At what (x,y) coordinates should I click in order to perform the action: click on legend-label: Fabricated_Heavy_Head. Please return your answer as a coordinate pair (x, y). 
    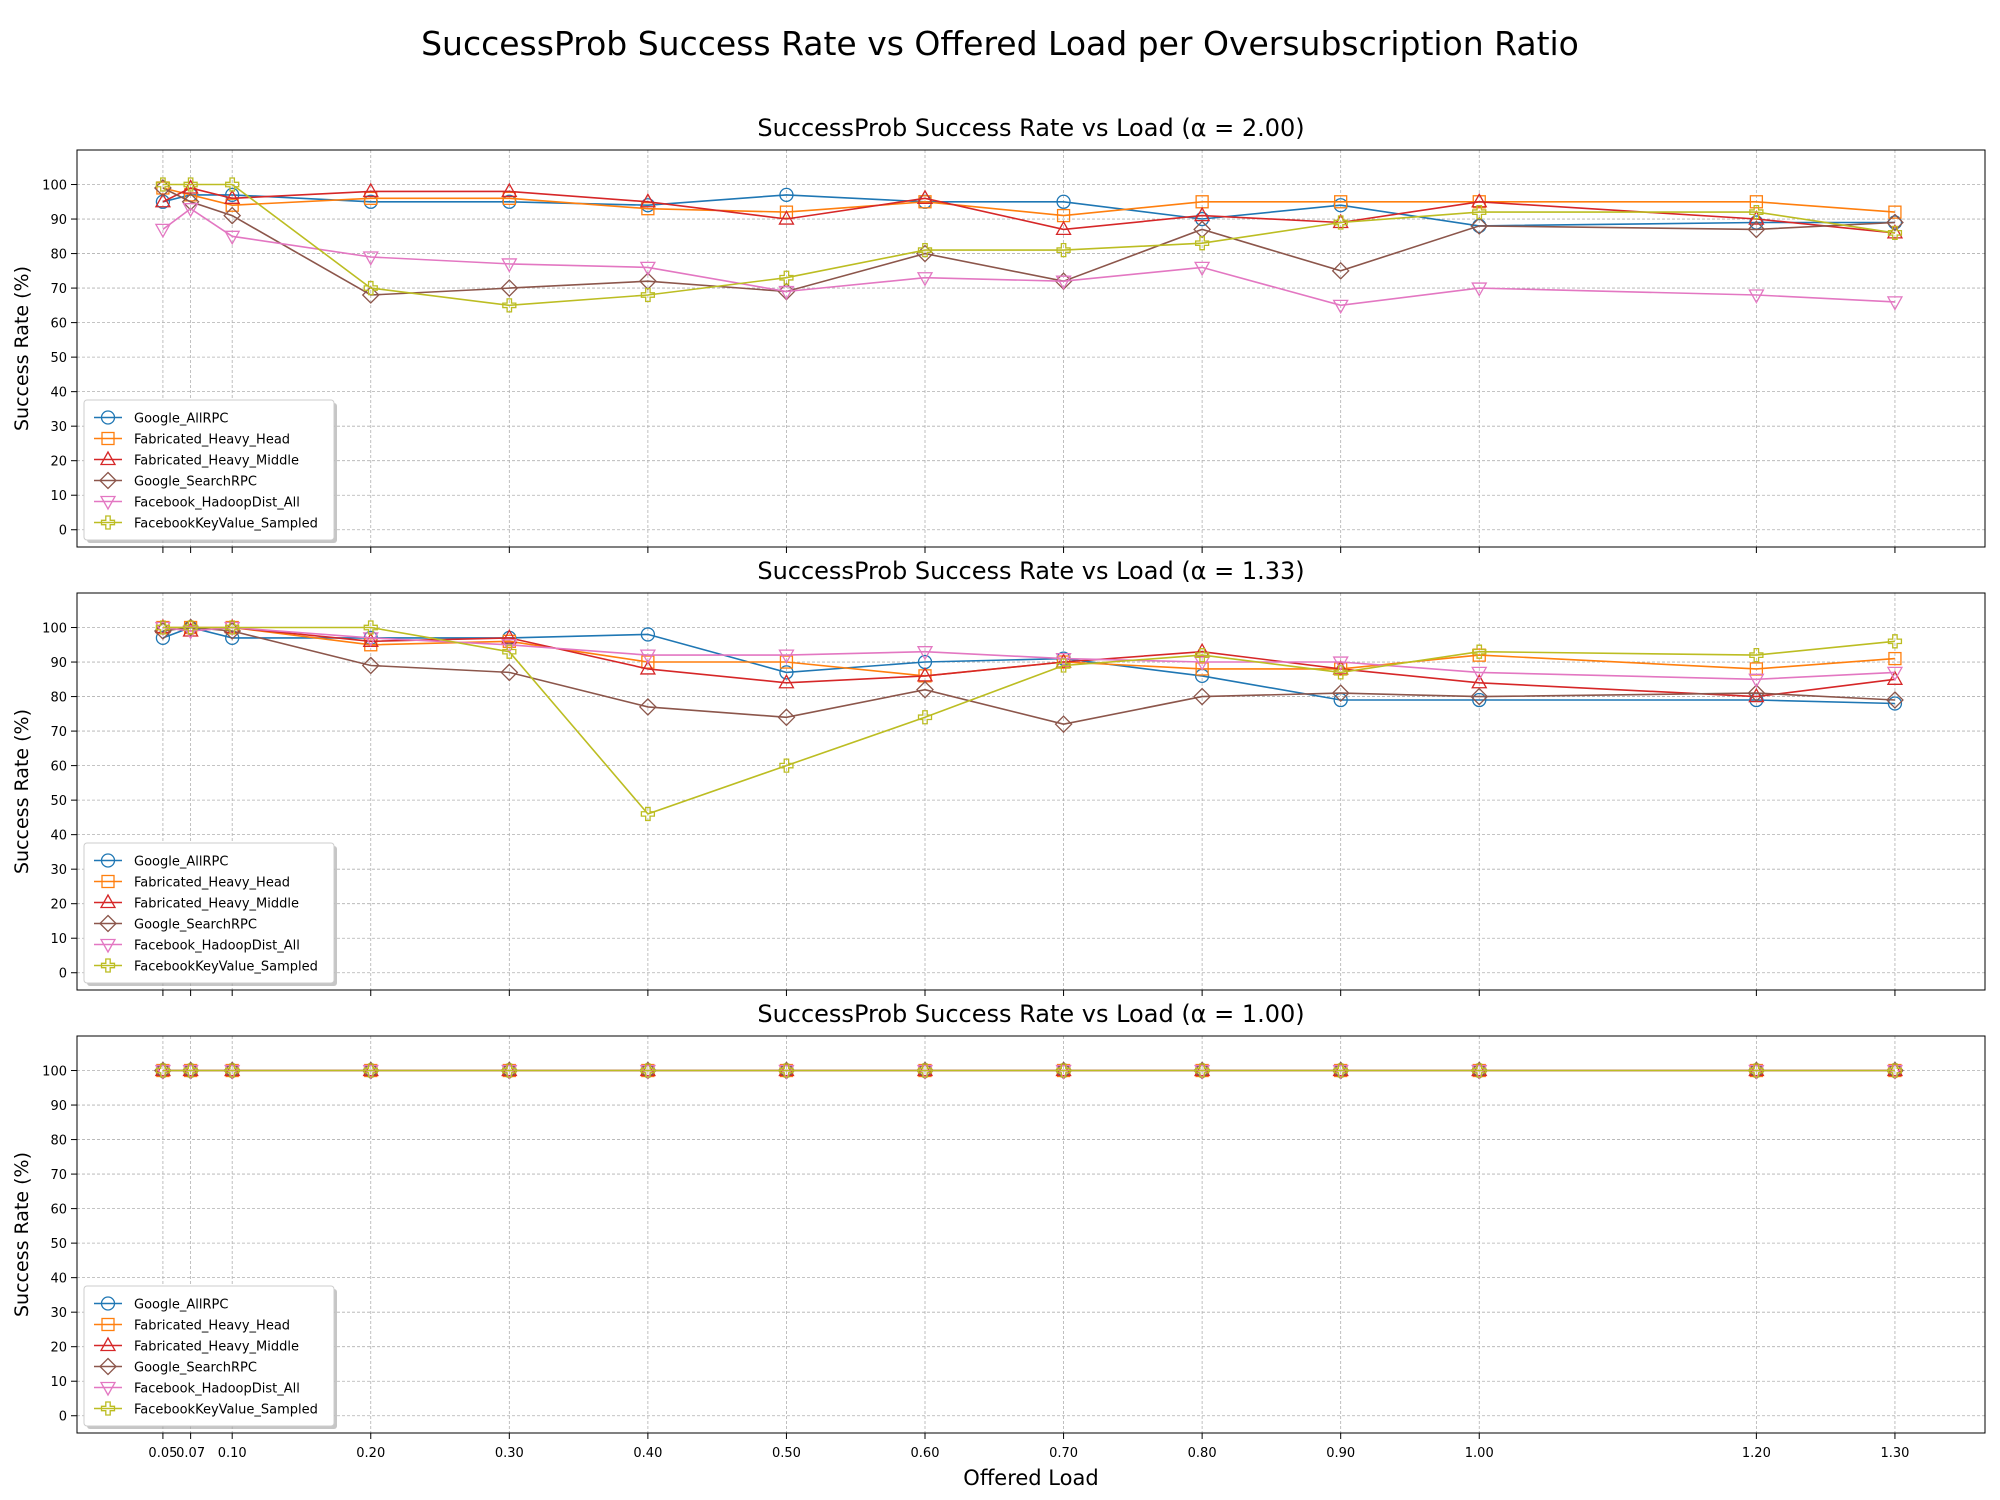
    Looking at the image, I should click on (212, 440).